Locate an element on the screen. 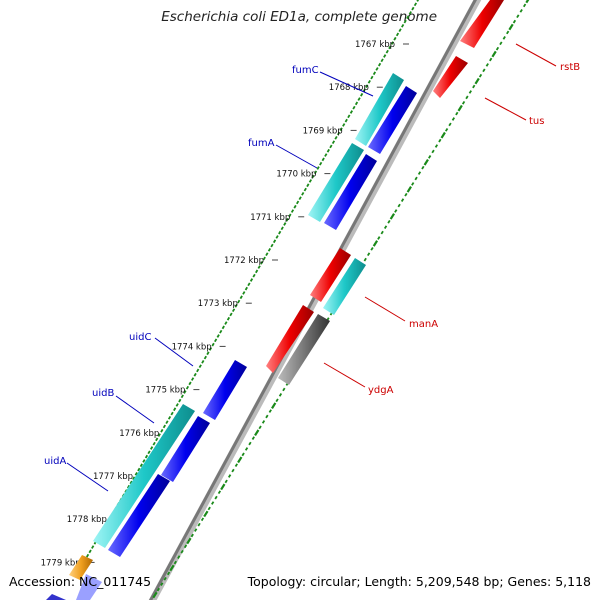 This screenshot has width=600, height=600. tick-label: 1772 kbp is located at coordinates (244, 261).